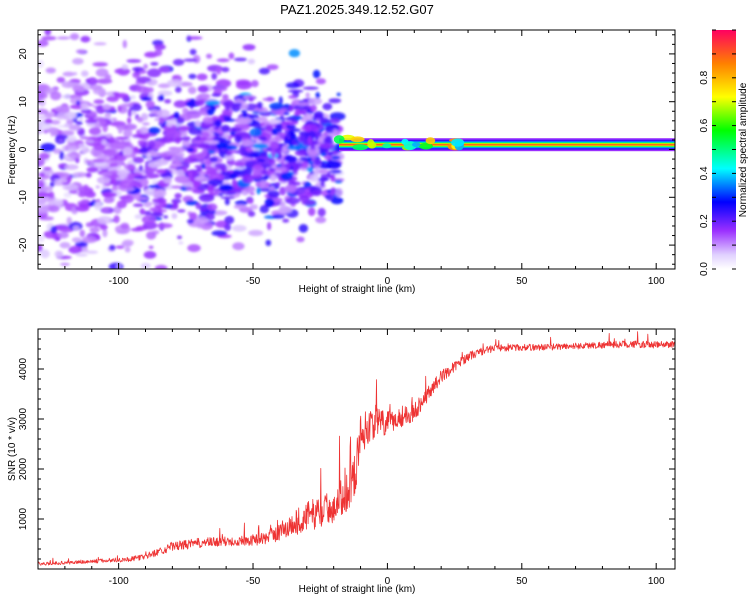  What do you see at coordinates (704, 77) in the screenshot?
I see `colorbar-tick-label: 0.8` at bounding box center [704, 77].